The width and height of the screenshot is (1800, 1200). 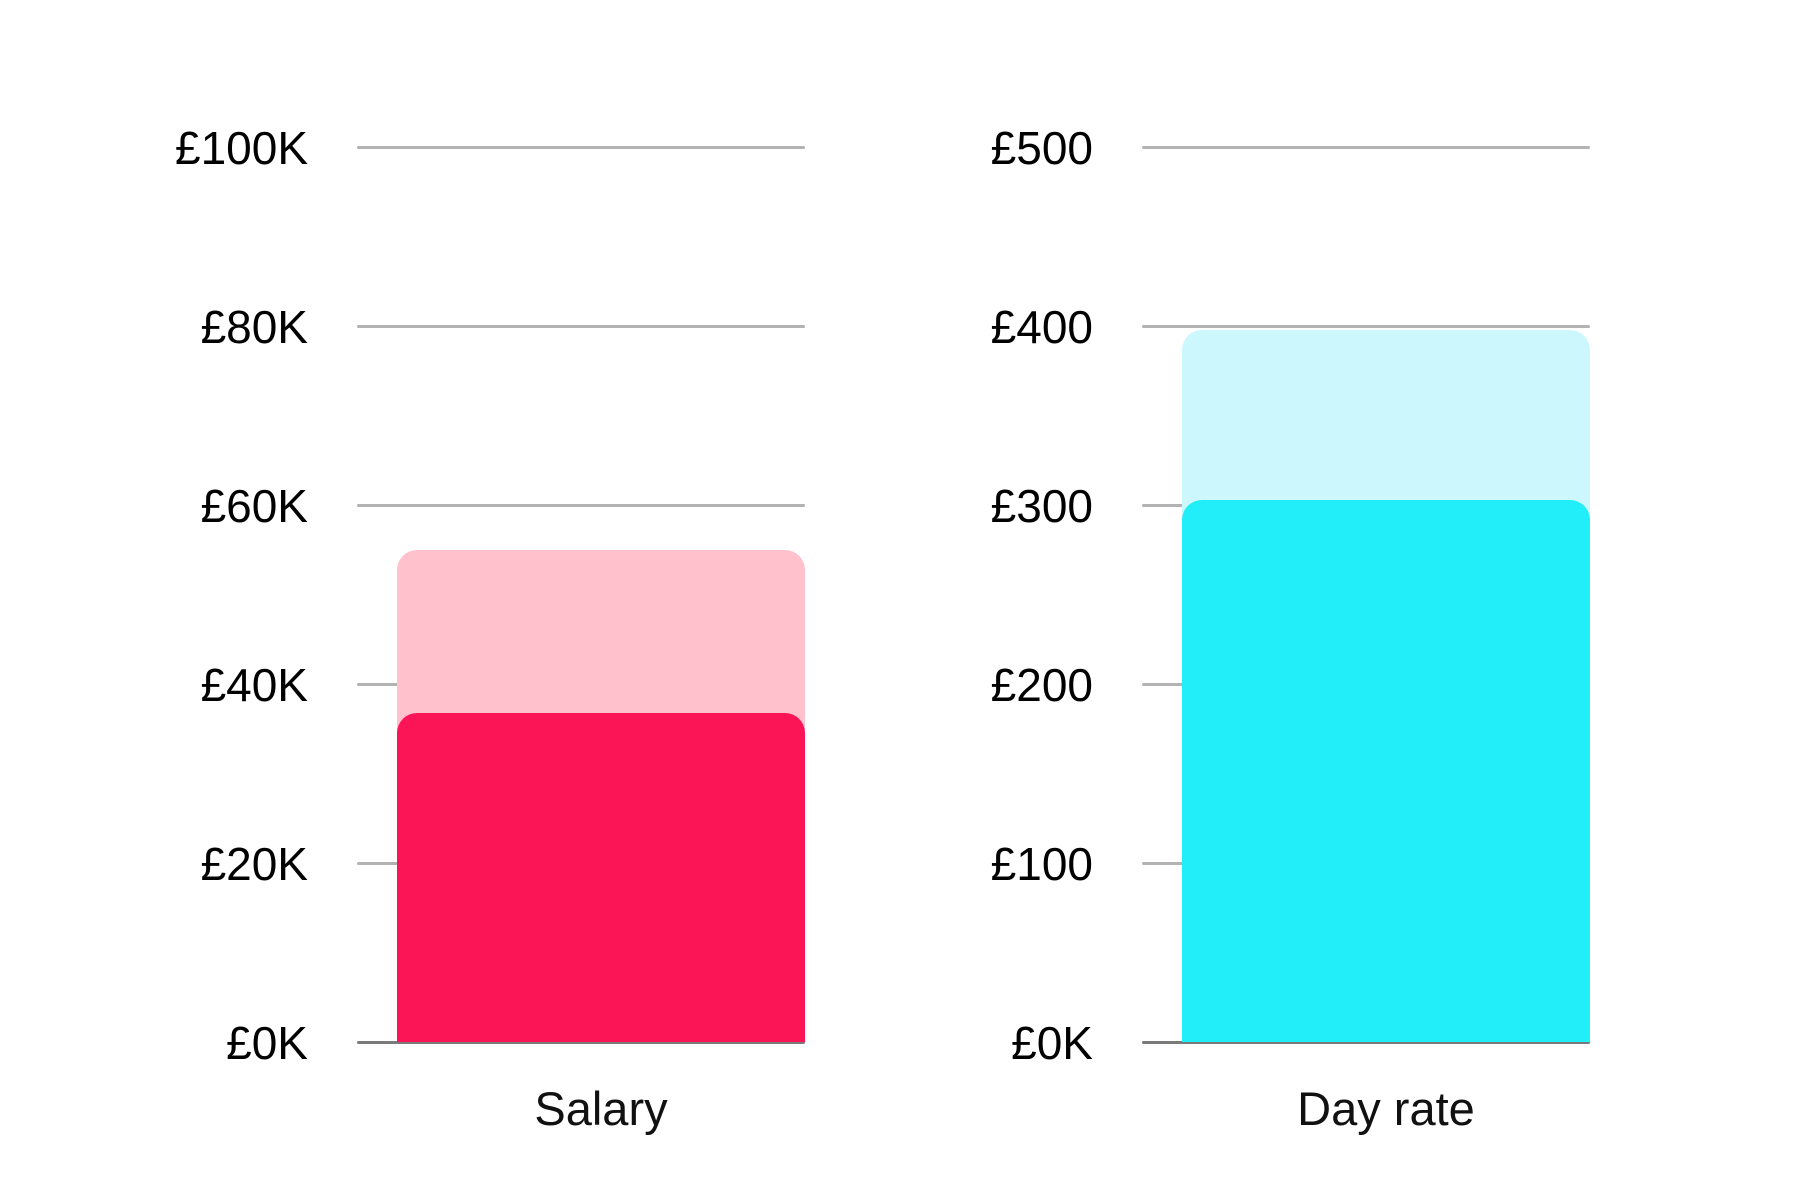 What do you see at coordinates (1041, 327) in the screenshot?
I see `y-tick-label: £400` at bounding box center [1041, 327].